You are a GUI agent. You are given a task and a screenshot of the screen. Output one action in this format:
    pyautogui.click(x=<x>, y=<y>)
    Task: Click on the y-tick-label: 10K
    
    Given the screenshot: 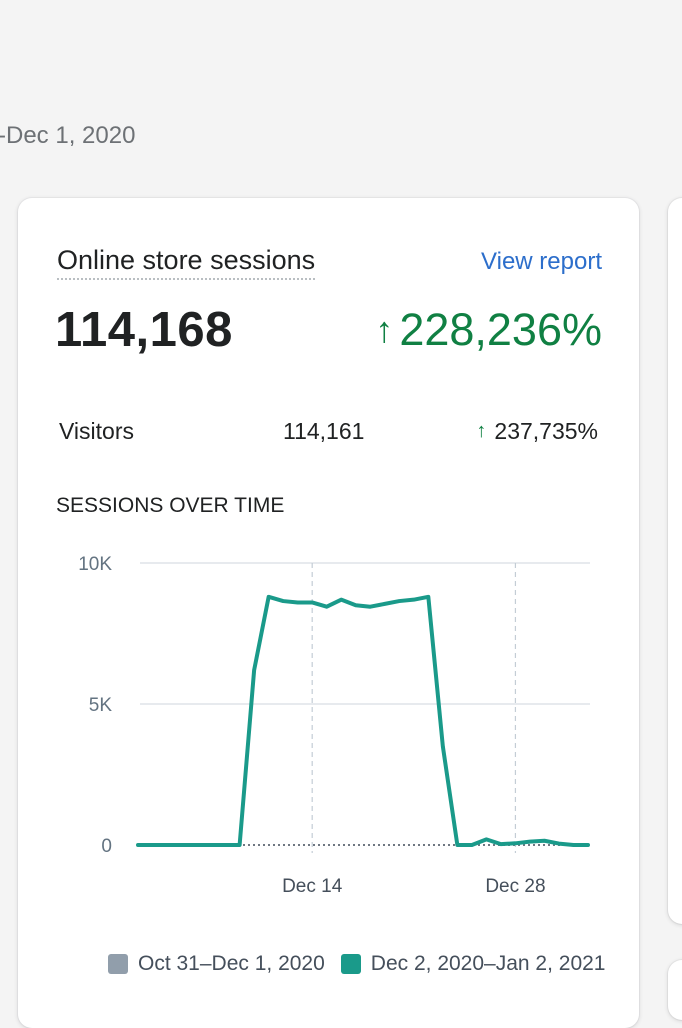 What is the action you would take?
    pyautogui.click(x=95, y=564)
    